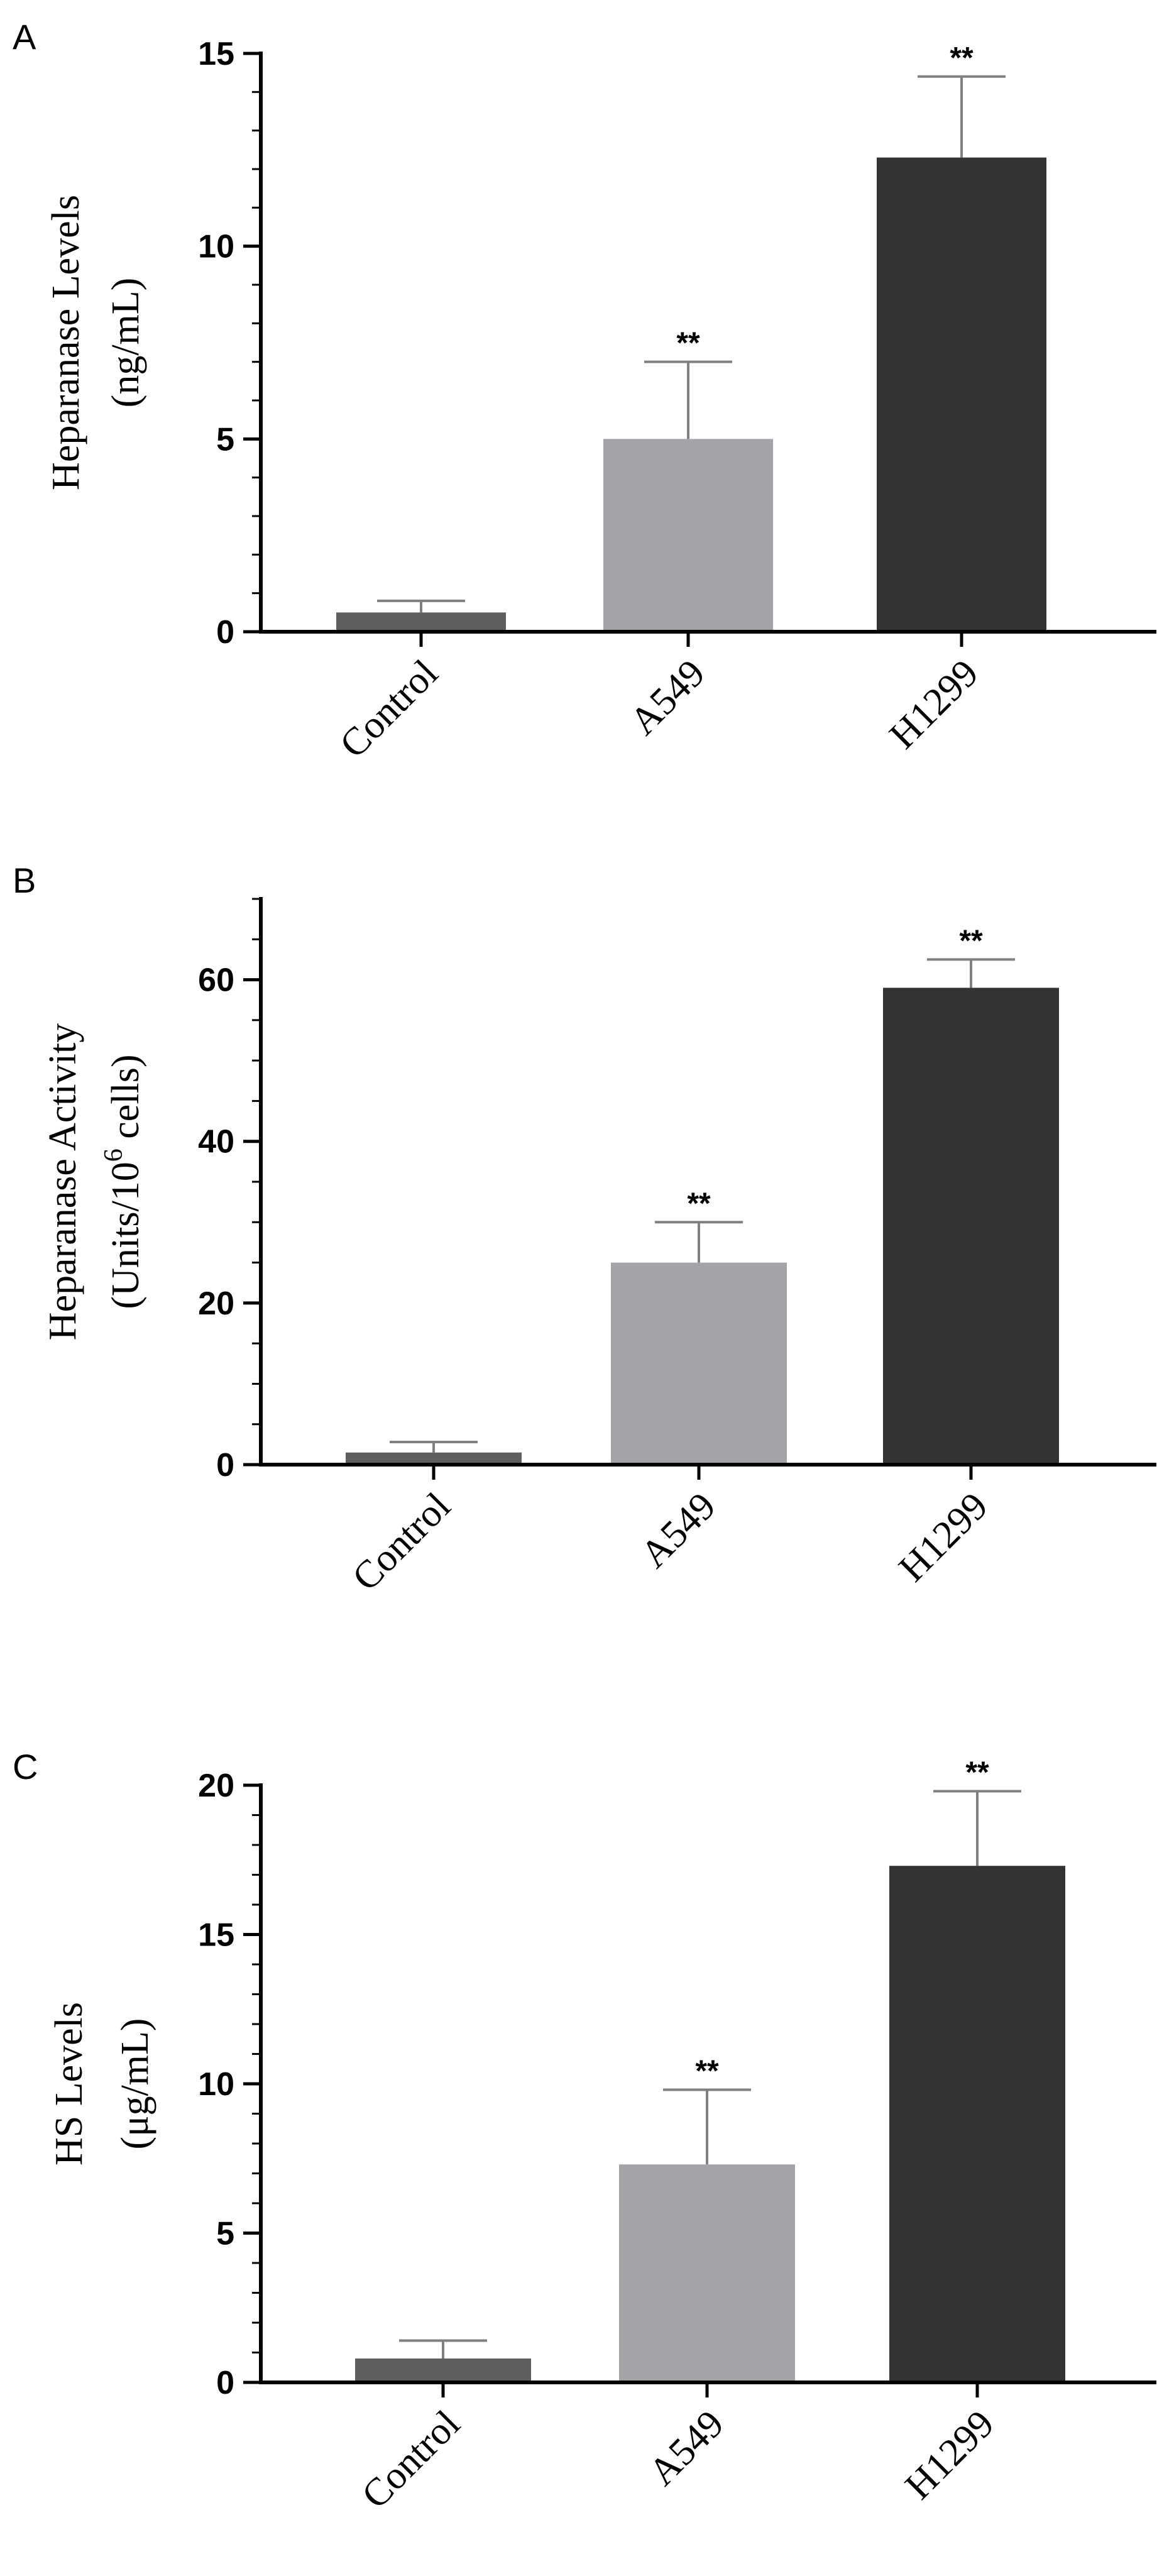 This screenshot has height=2576, width=1174. Describe the element at coordinates (216, 1786) in the screenshot. I see `ytick-label-c: 20` at that location.